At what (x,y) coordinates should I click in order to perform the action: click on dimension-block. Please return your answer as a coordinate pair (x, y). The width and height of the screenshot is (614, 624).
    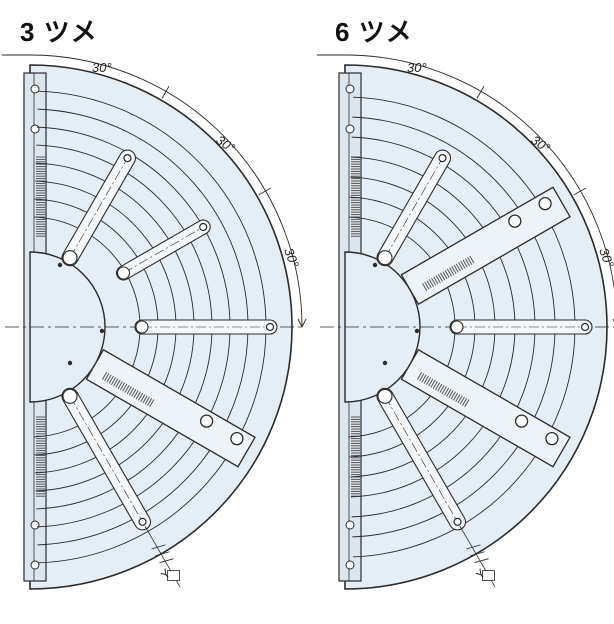
    Looking at the image, I should click on (173, 575).